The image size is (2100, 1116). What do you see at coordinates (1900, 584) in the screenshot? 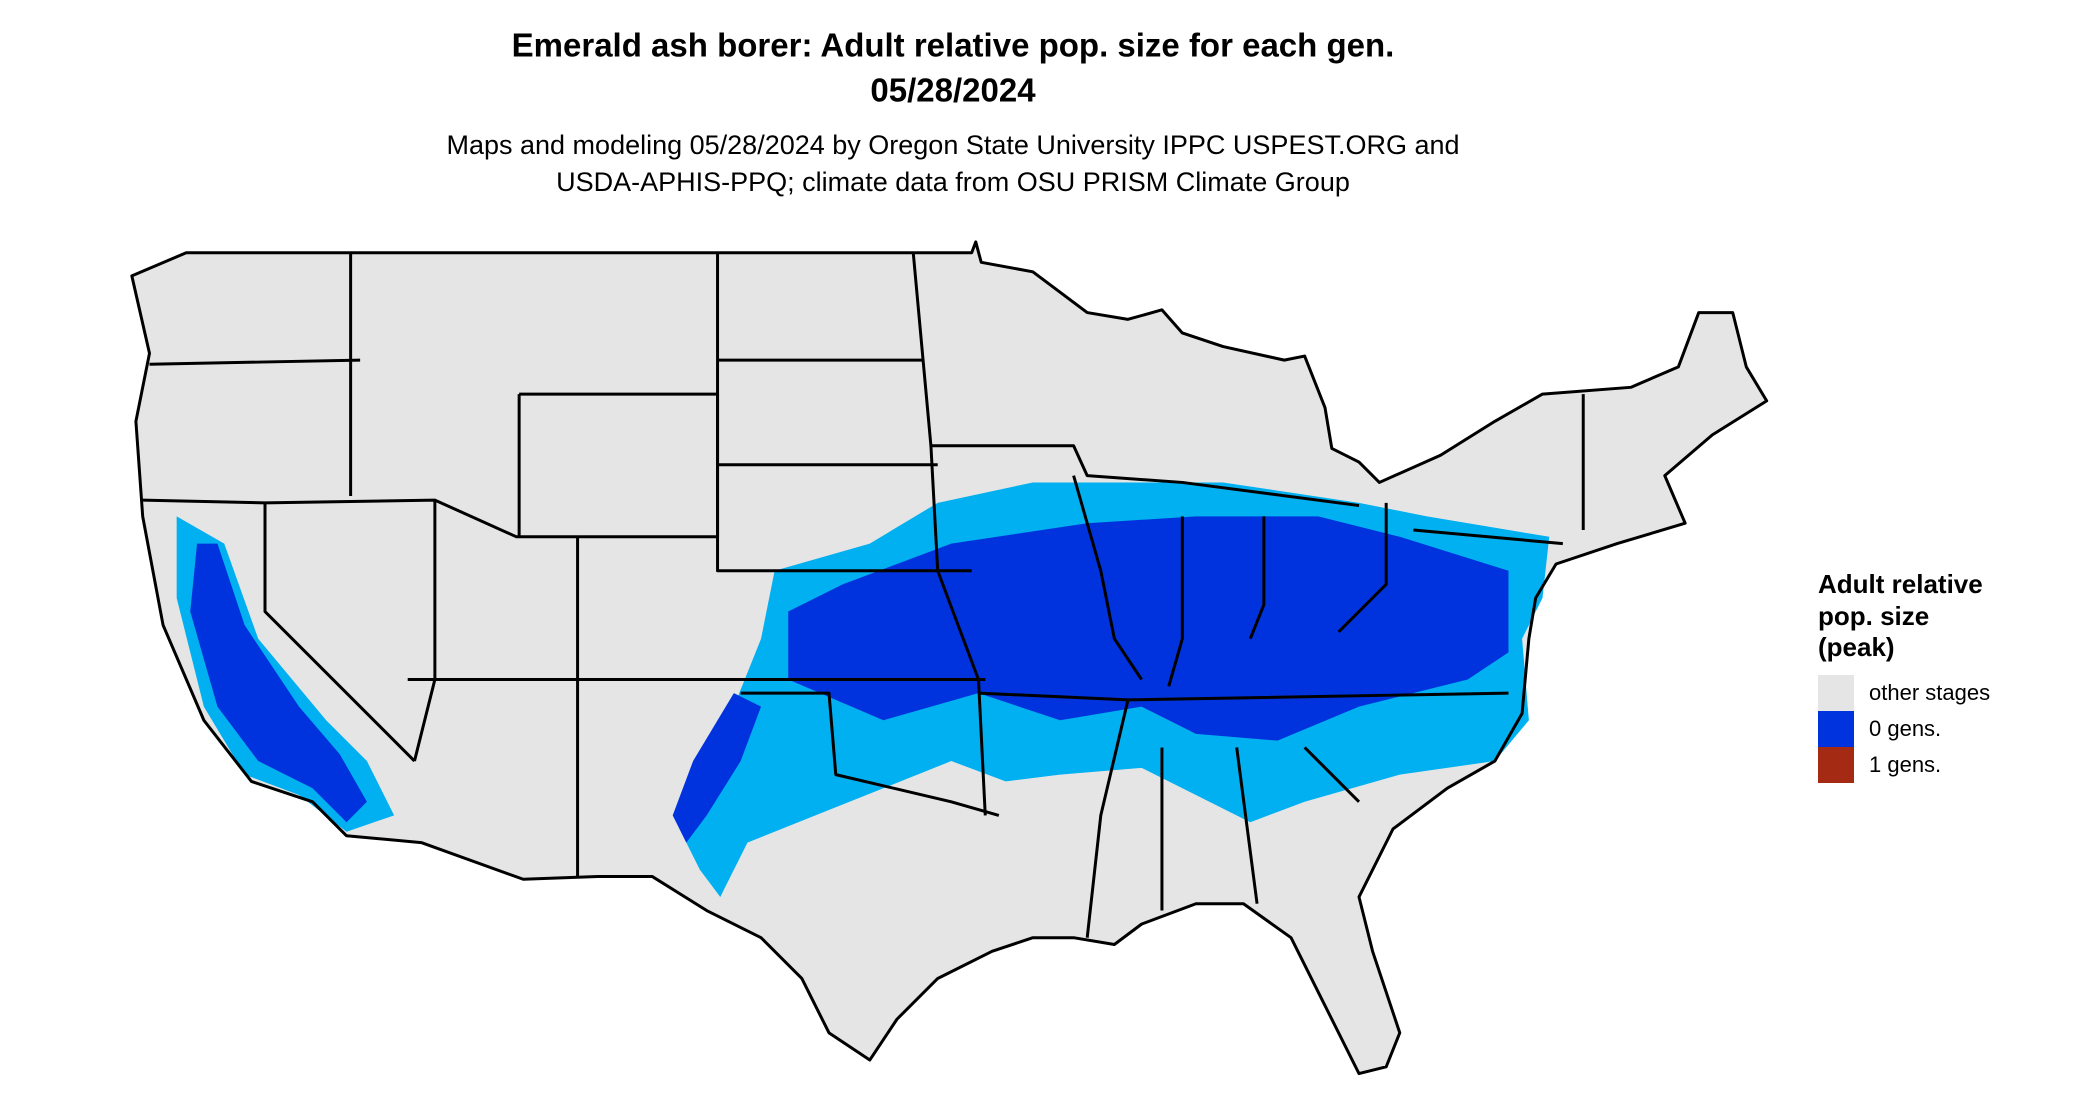
I see `legend-title: Adult relative` at bounding box center [1900, 584].